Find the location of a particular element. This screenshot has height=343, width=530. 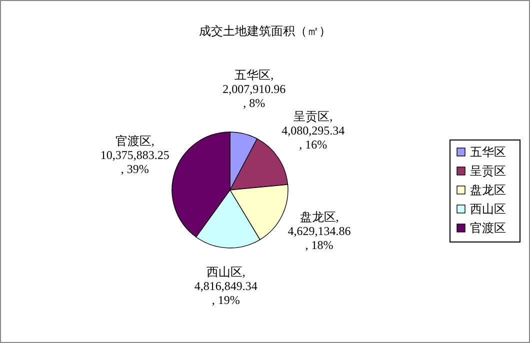

legend-label: 呈贡区 is located at coordinates (488, 171).